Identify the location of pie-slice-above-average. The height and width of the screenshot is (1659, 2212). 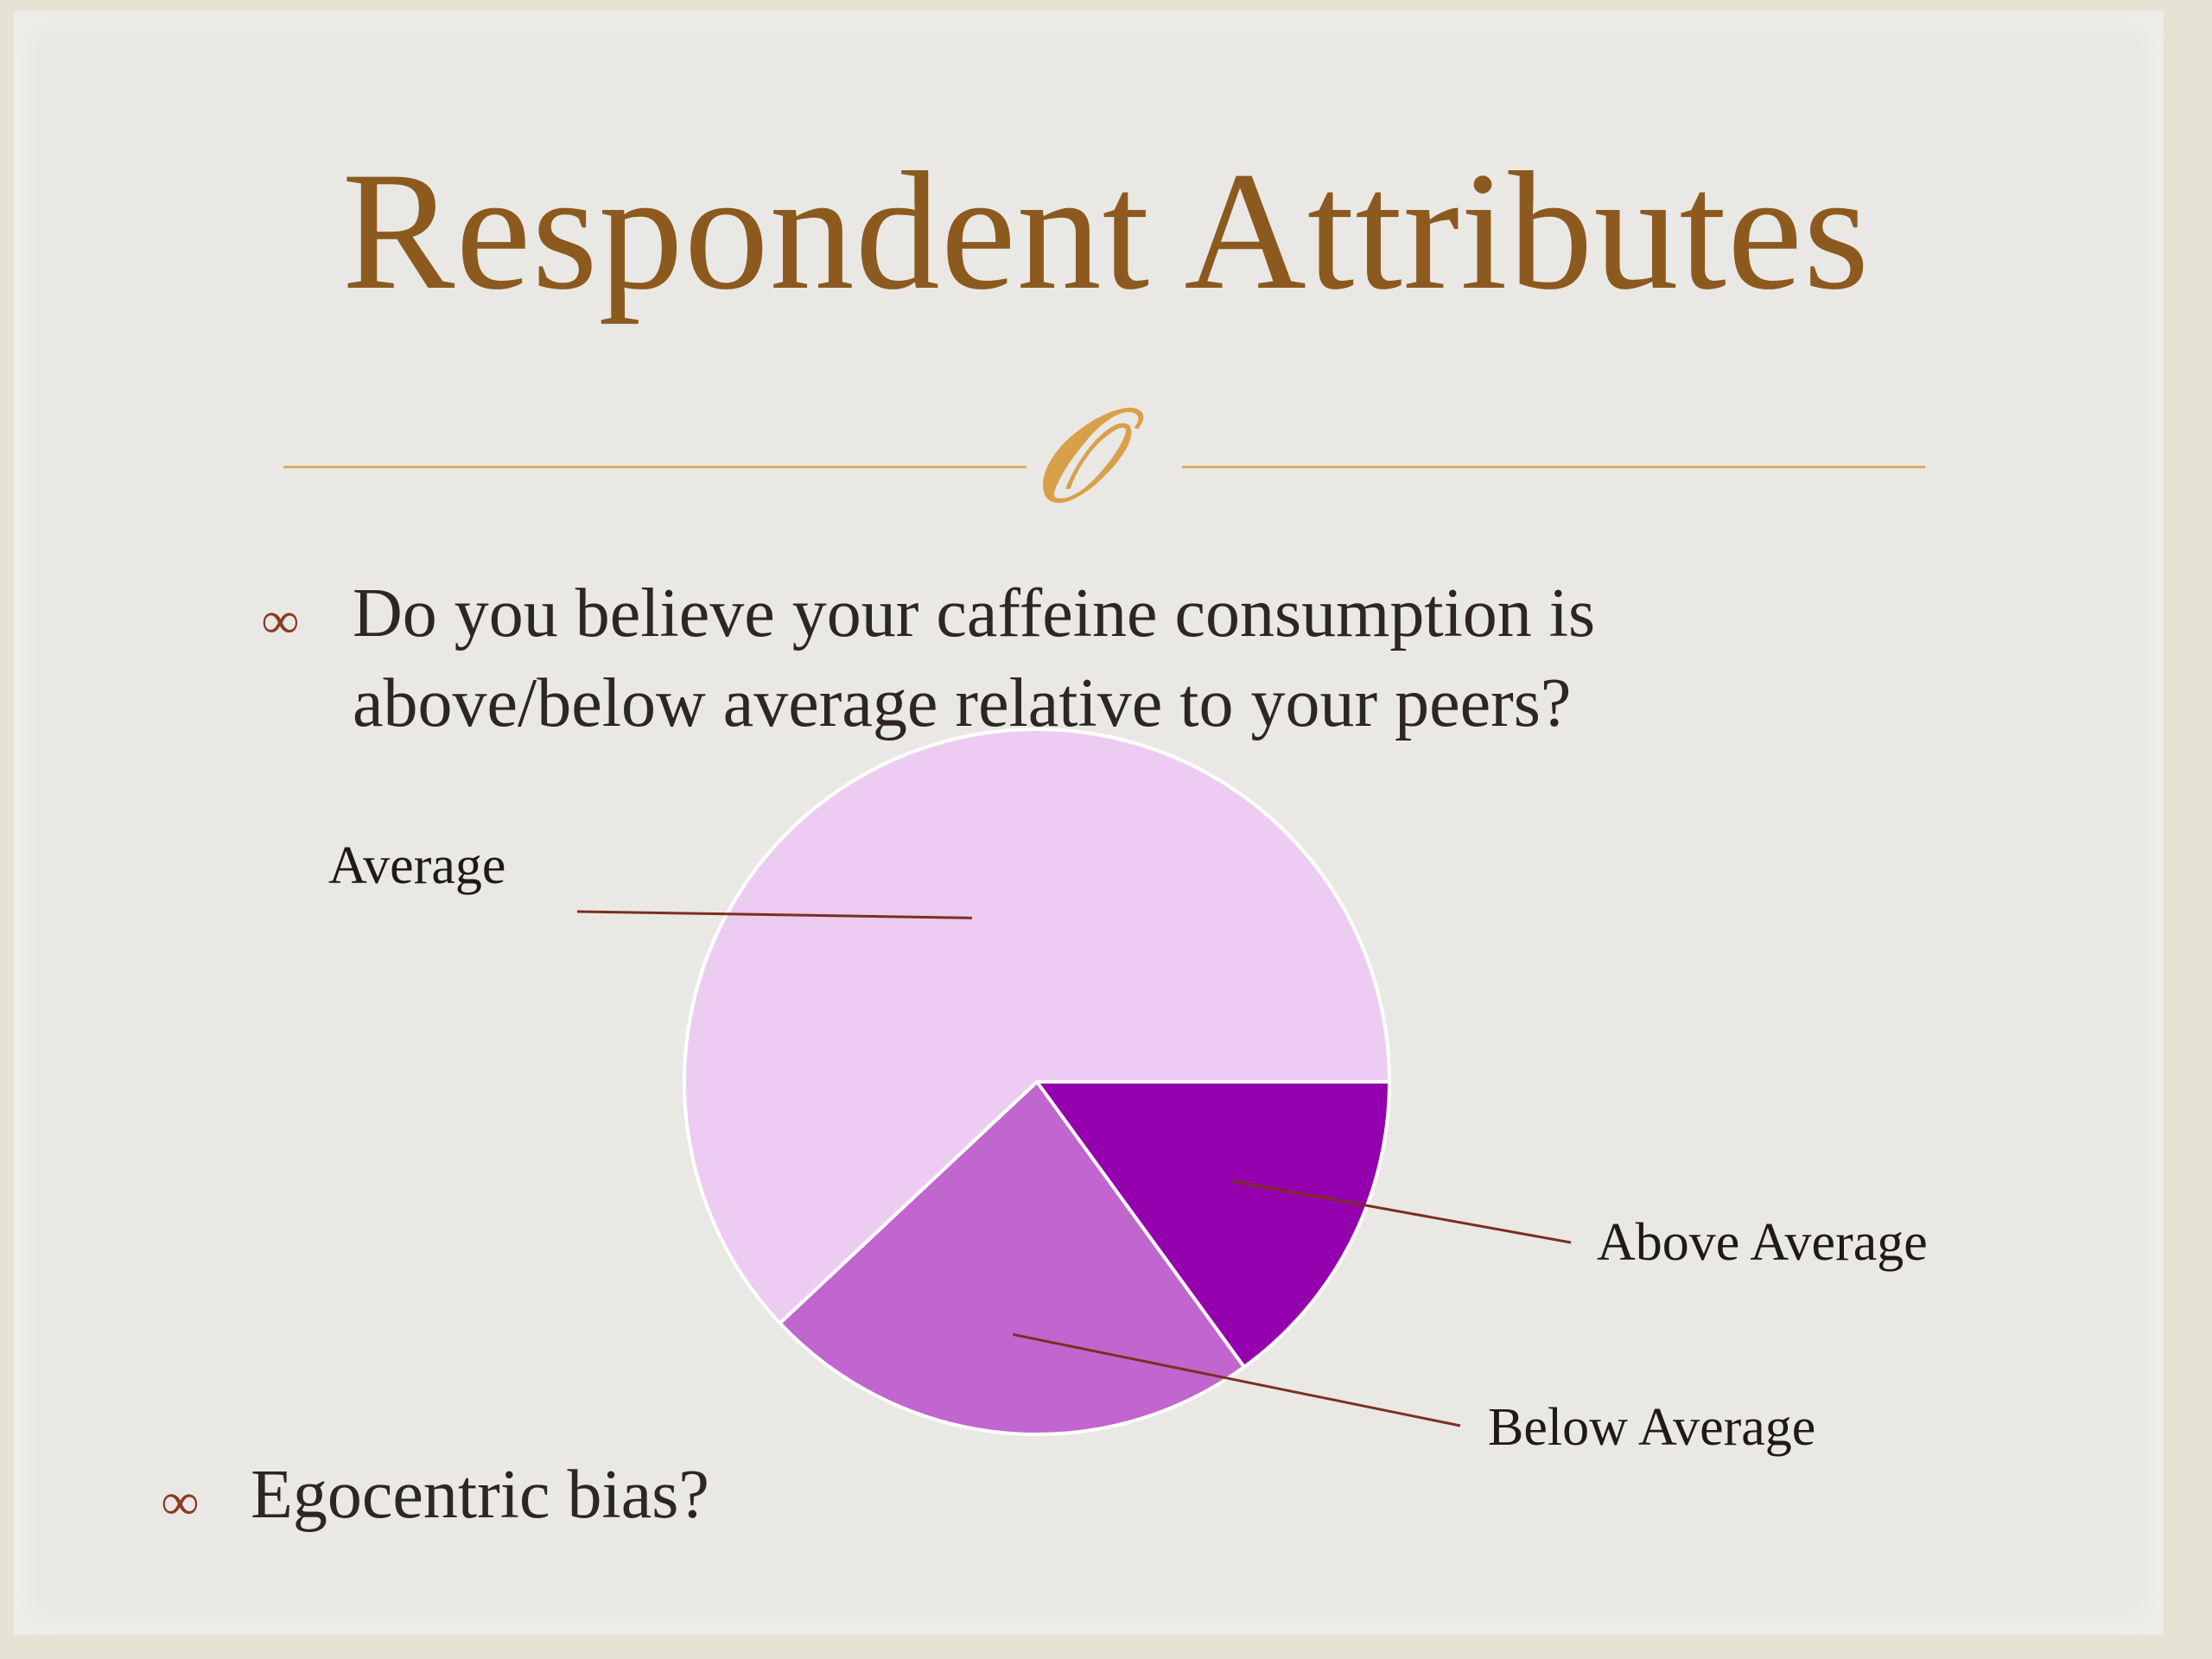
(1212, 1225).